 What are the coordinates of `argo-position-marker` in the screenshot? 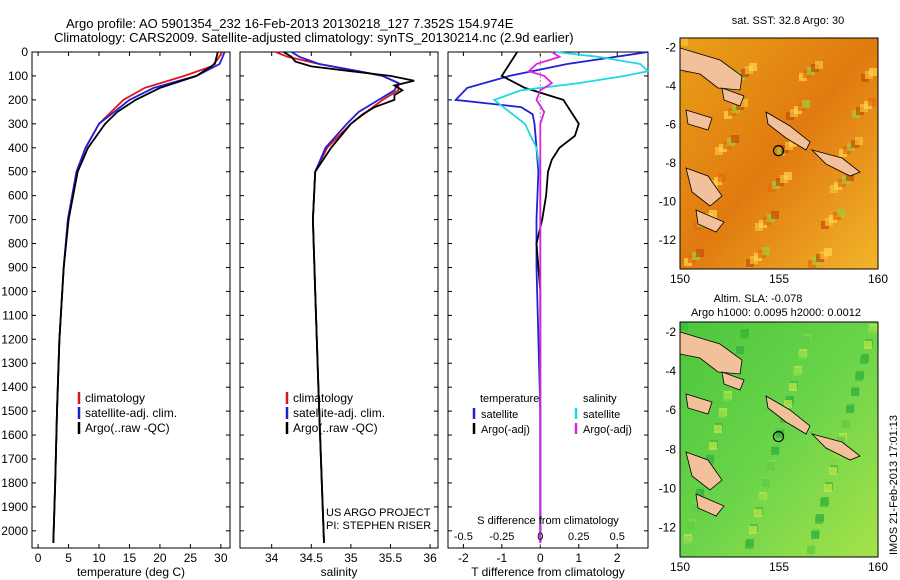 It's located at (778, 437).